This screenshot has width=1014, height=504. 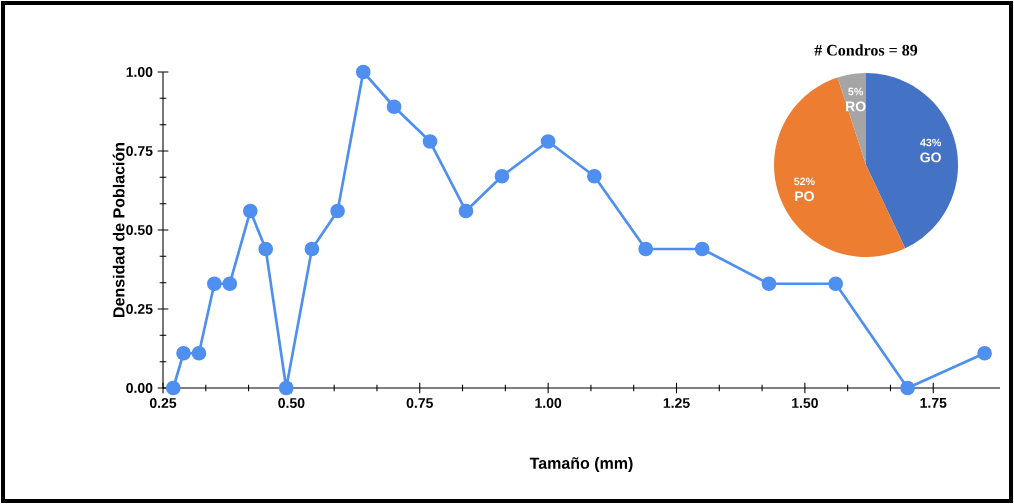 I want to click on data-label: 5%, so click(x=856, y=91).